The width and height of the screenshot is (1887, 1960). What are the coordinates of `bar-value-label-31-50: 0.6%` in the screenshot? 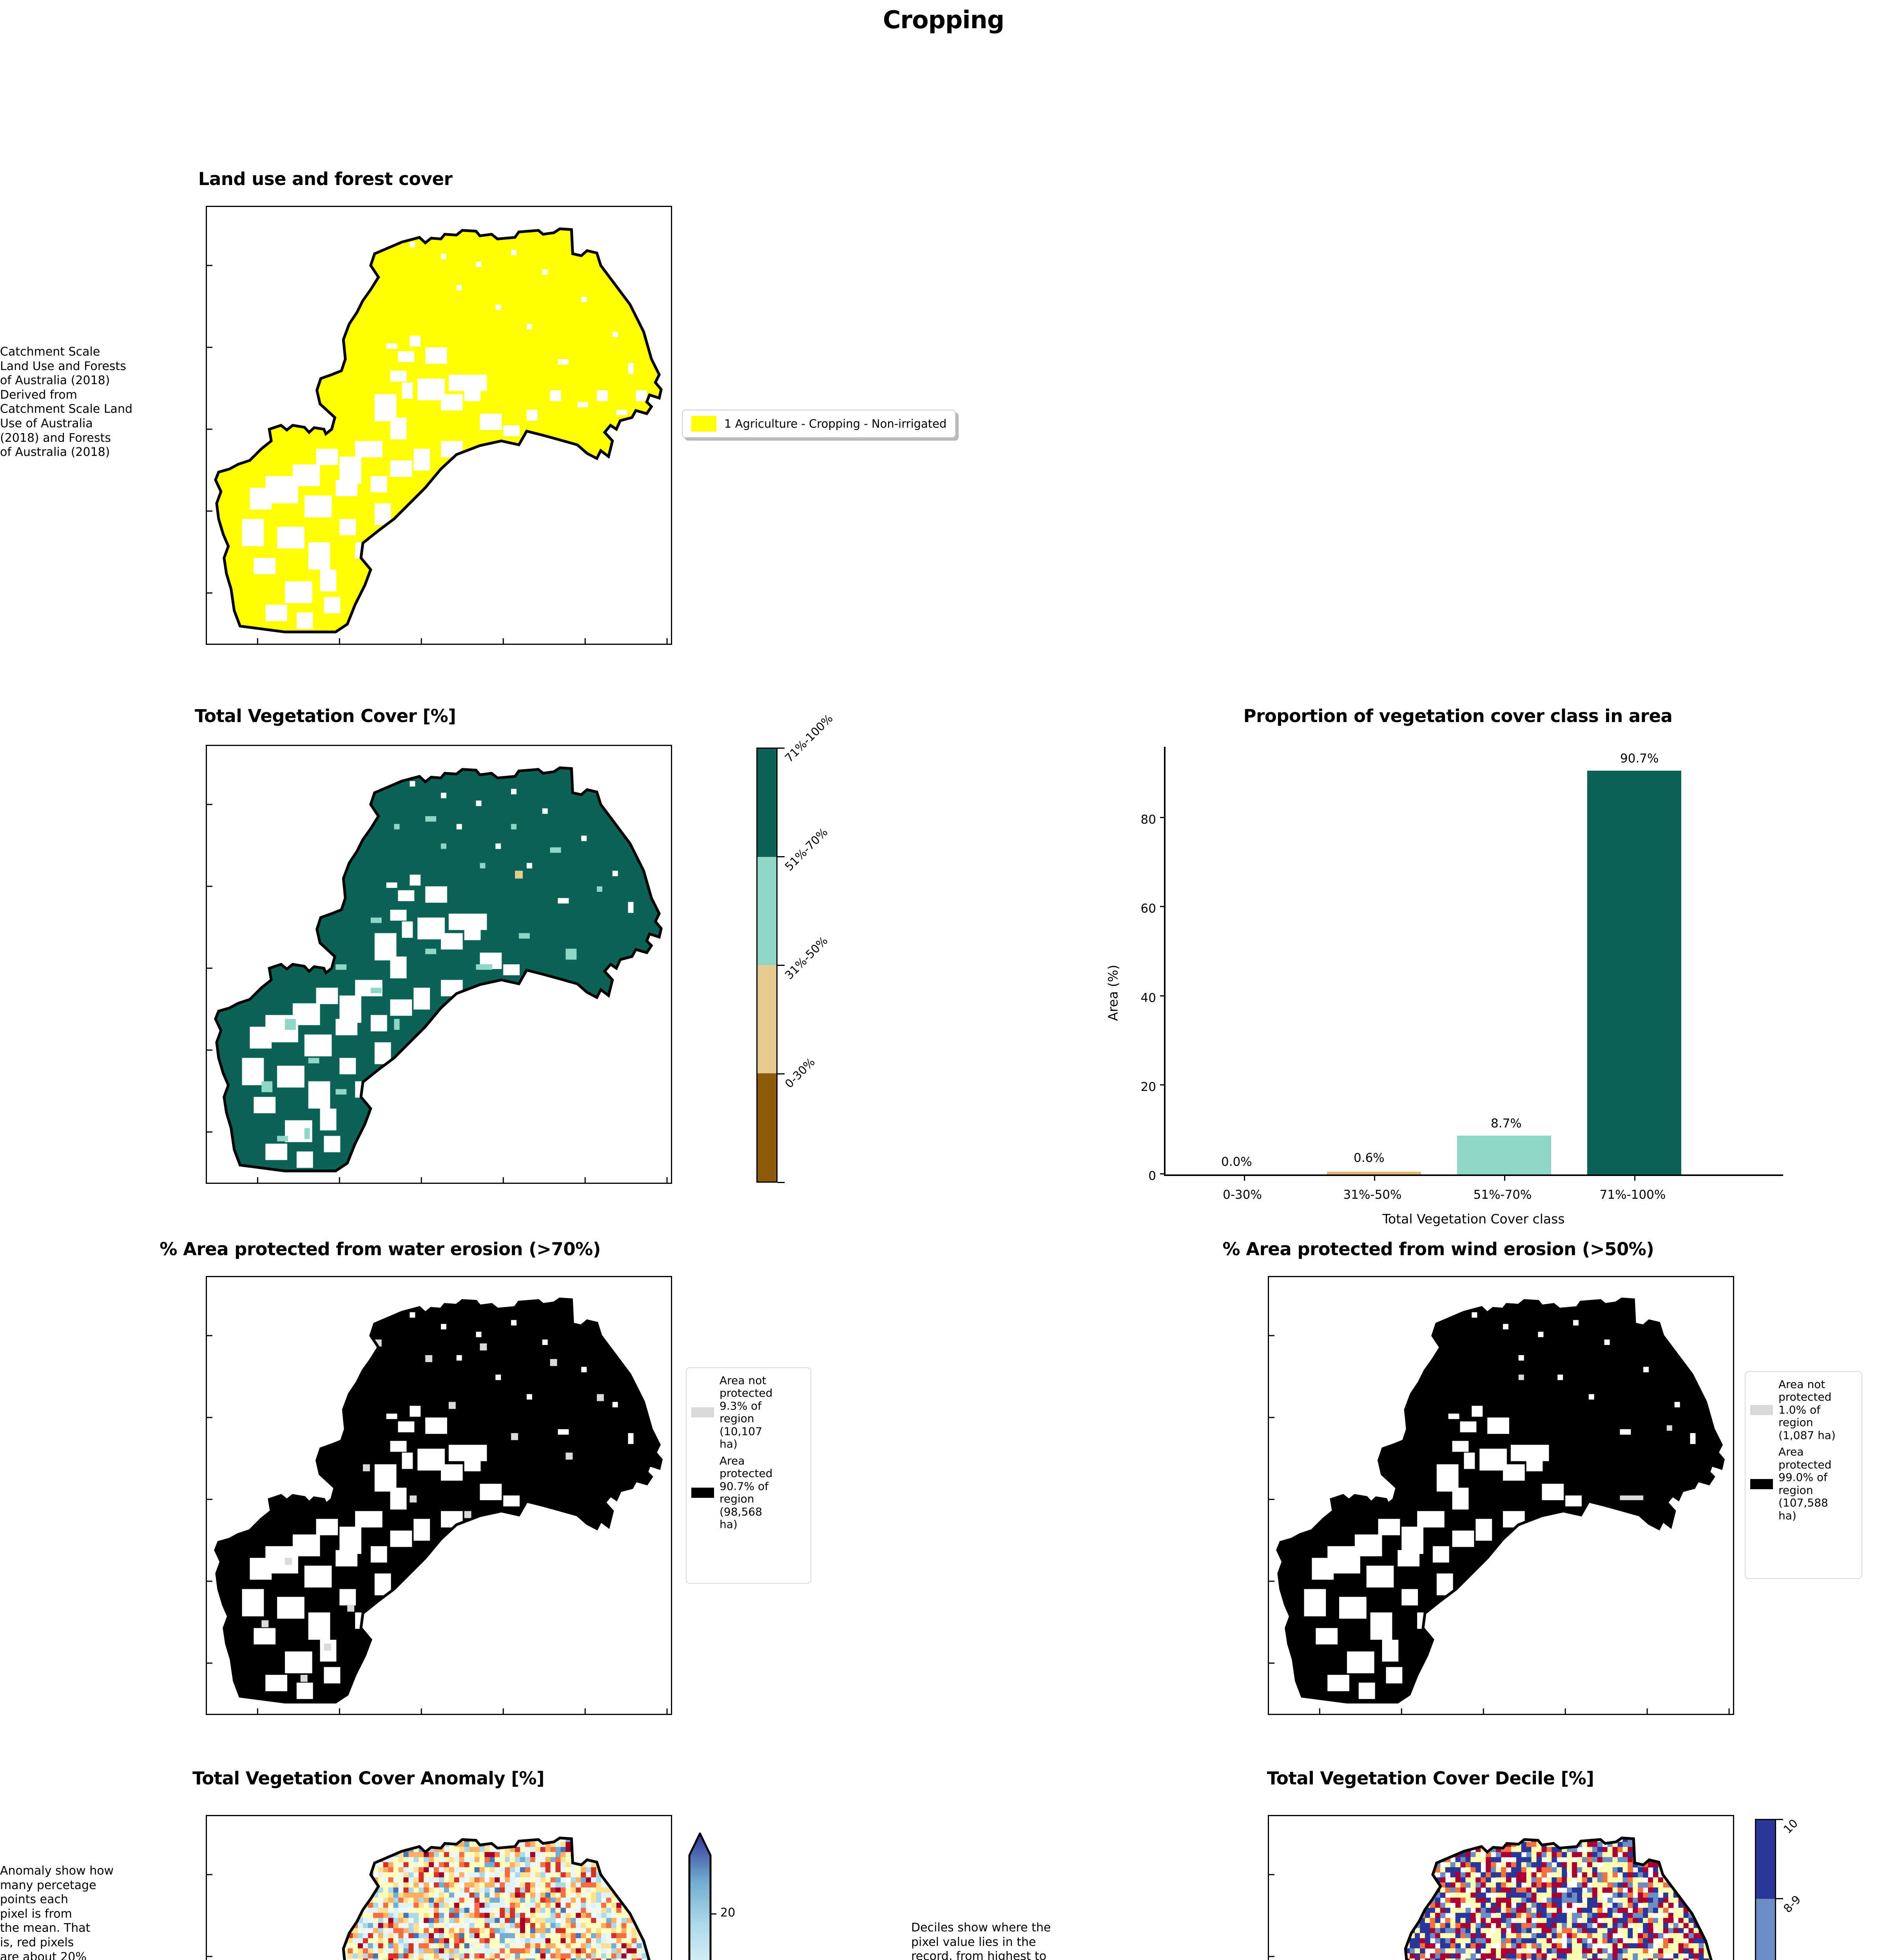 It's located at (1370, 1158).